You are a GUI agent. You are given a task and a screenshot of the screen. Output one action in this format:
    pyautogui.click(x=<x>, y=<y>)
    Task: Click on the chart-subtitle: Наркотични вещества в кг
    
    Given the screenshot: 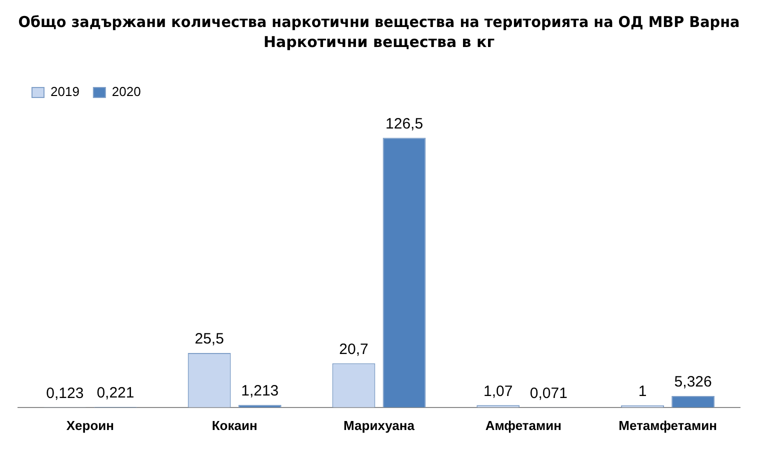 What is the action you would take?
    pyautogui.click(x=379, y=41)
    